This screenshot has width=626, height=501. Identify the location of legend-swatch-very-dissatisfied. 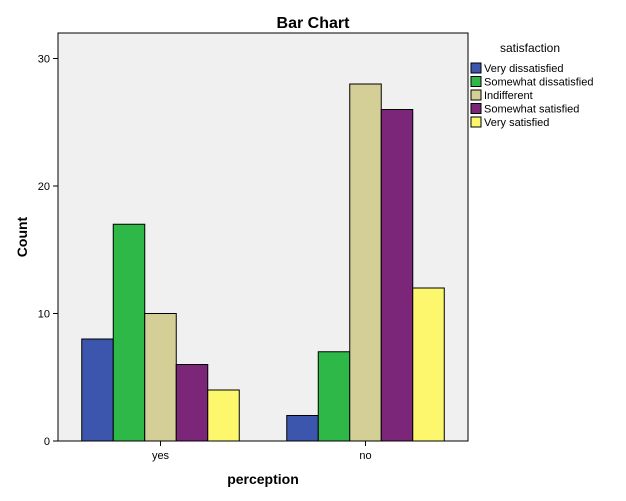
(476, 68).